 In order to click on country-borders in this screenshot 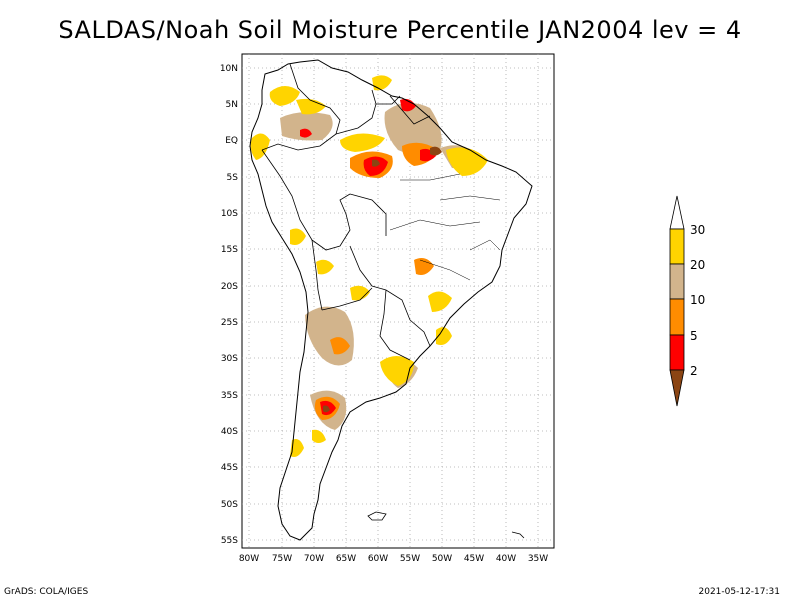, I will do `click(346, 212)`.